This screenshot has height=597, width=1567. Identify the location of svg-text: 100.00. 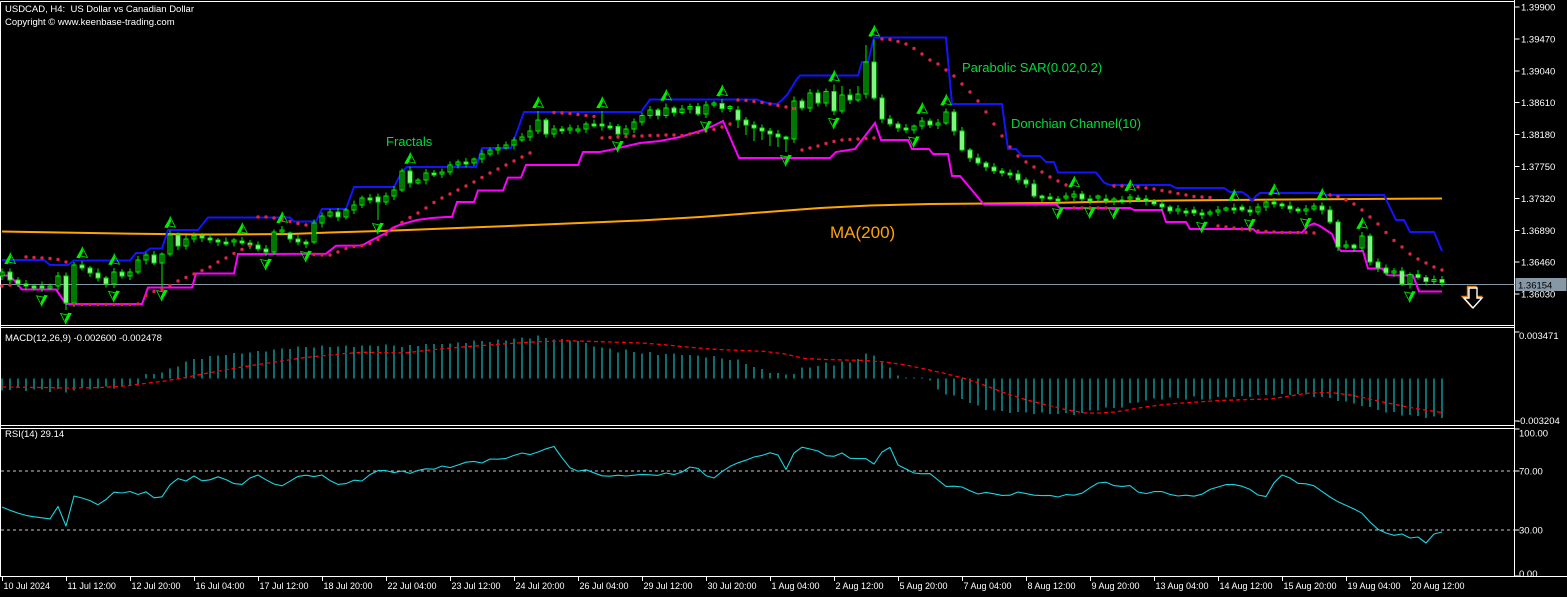
(1533, 434).